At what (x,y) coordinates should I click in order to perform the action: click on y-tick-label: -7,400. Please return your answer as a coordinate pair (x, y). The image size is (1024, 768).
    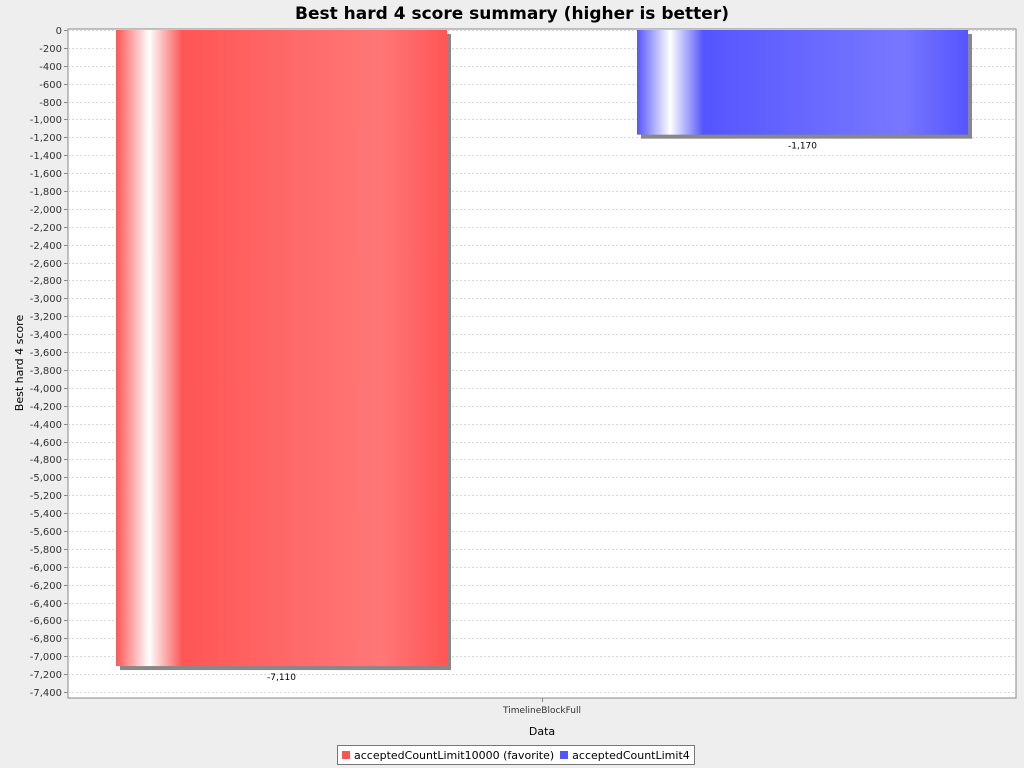
    Looking at the image, I should click on (46, 693).